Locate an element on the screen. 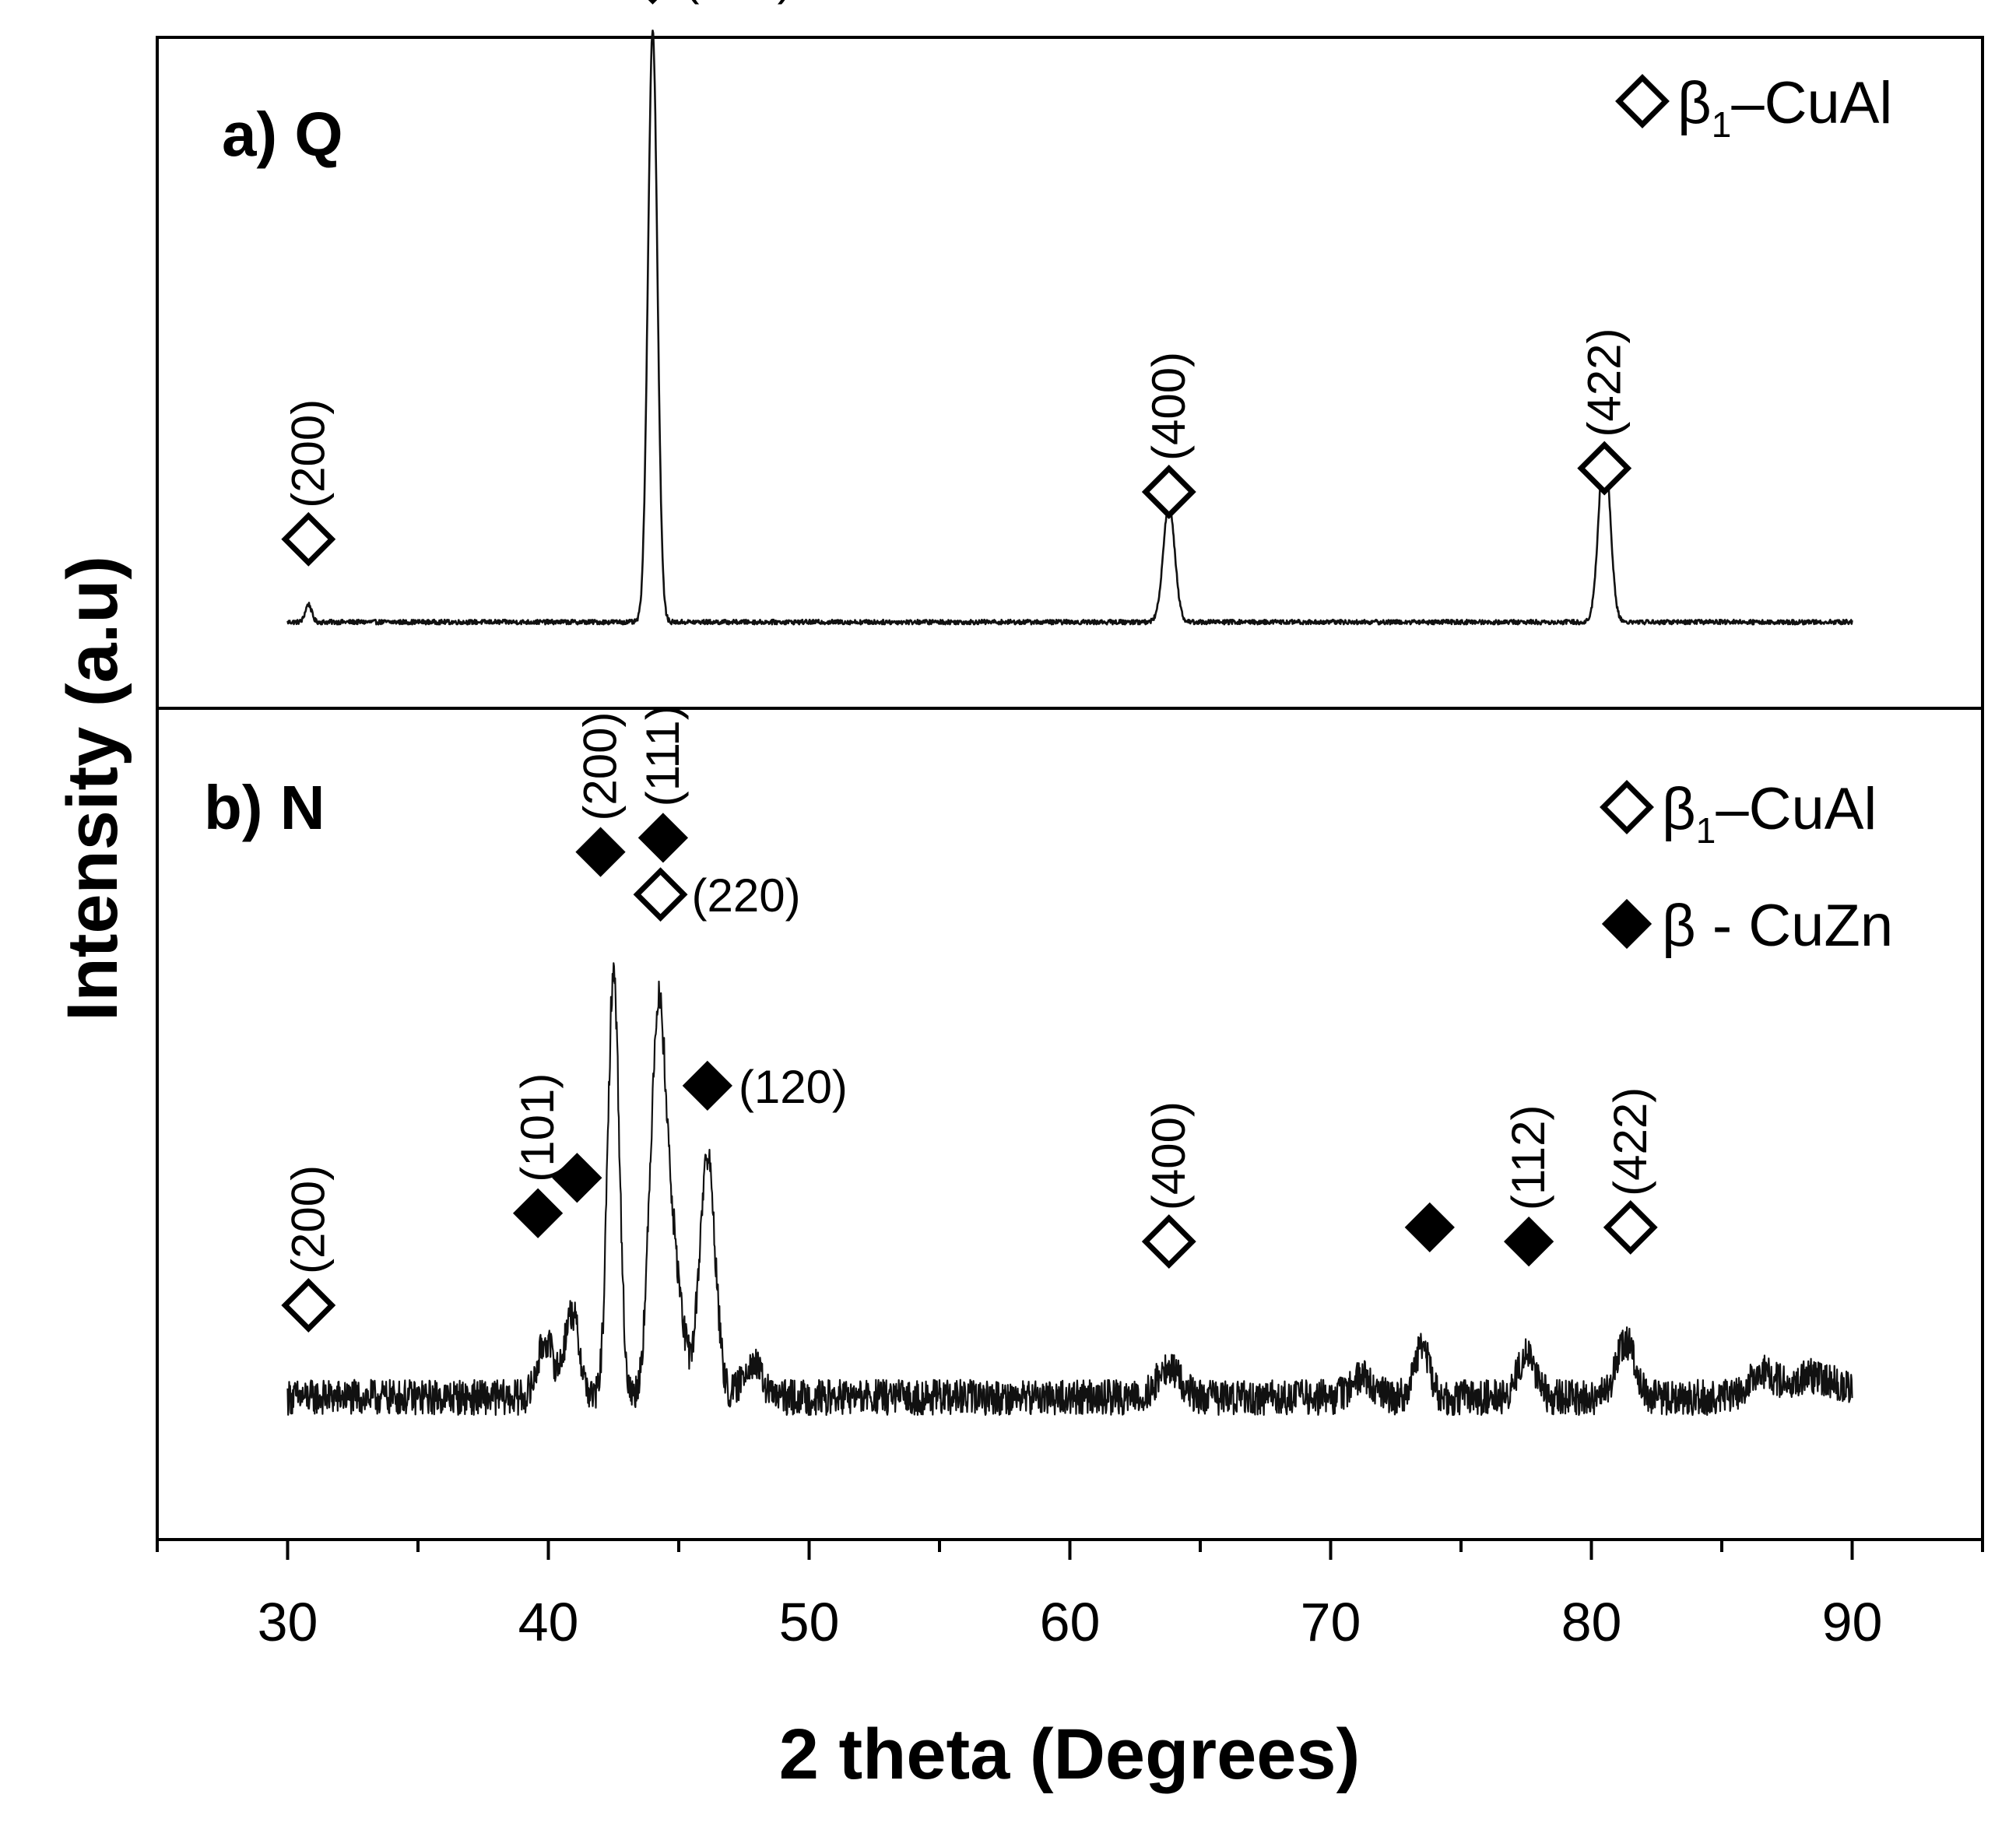 The height and width of the screenshot is (1840, 2016). peak-label: (111) is located at coordinates (663, 755).